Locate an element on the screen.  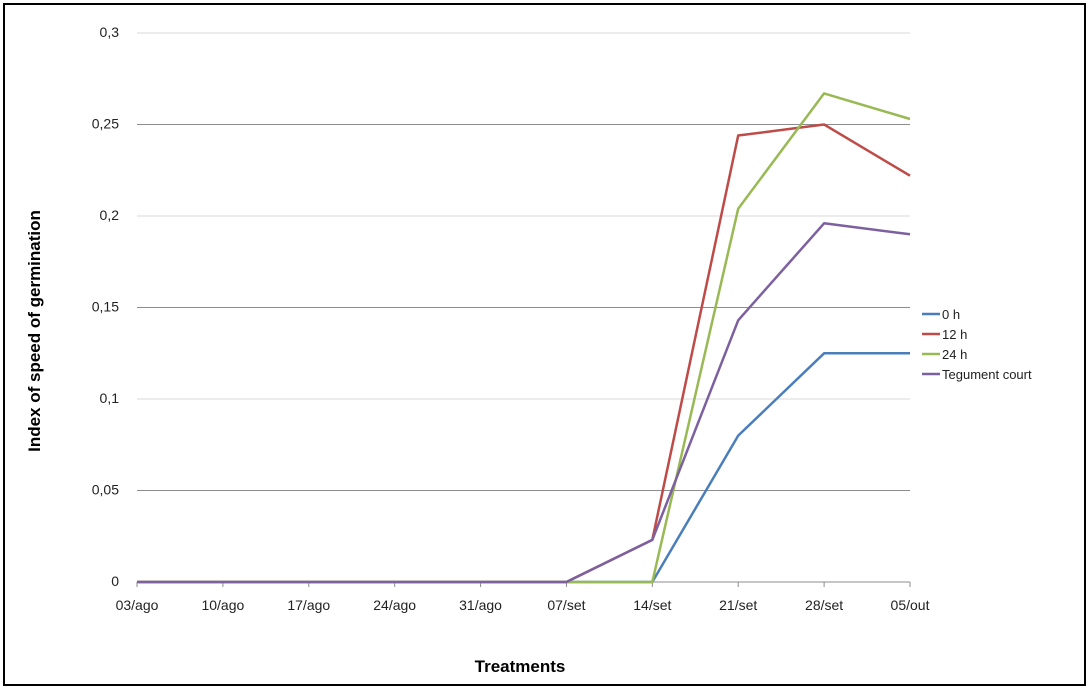
legend-label: Tegument court is located at coordinates (987, 374).